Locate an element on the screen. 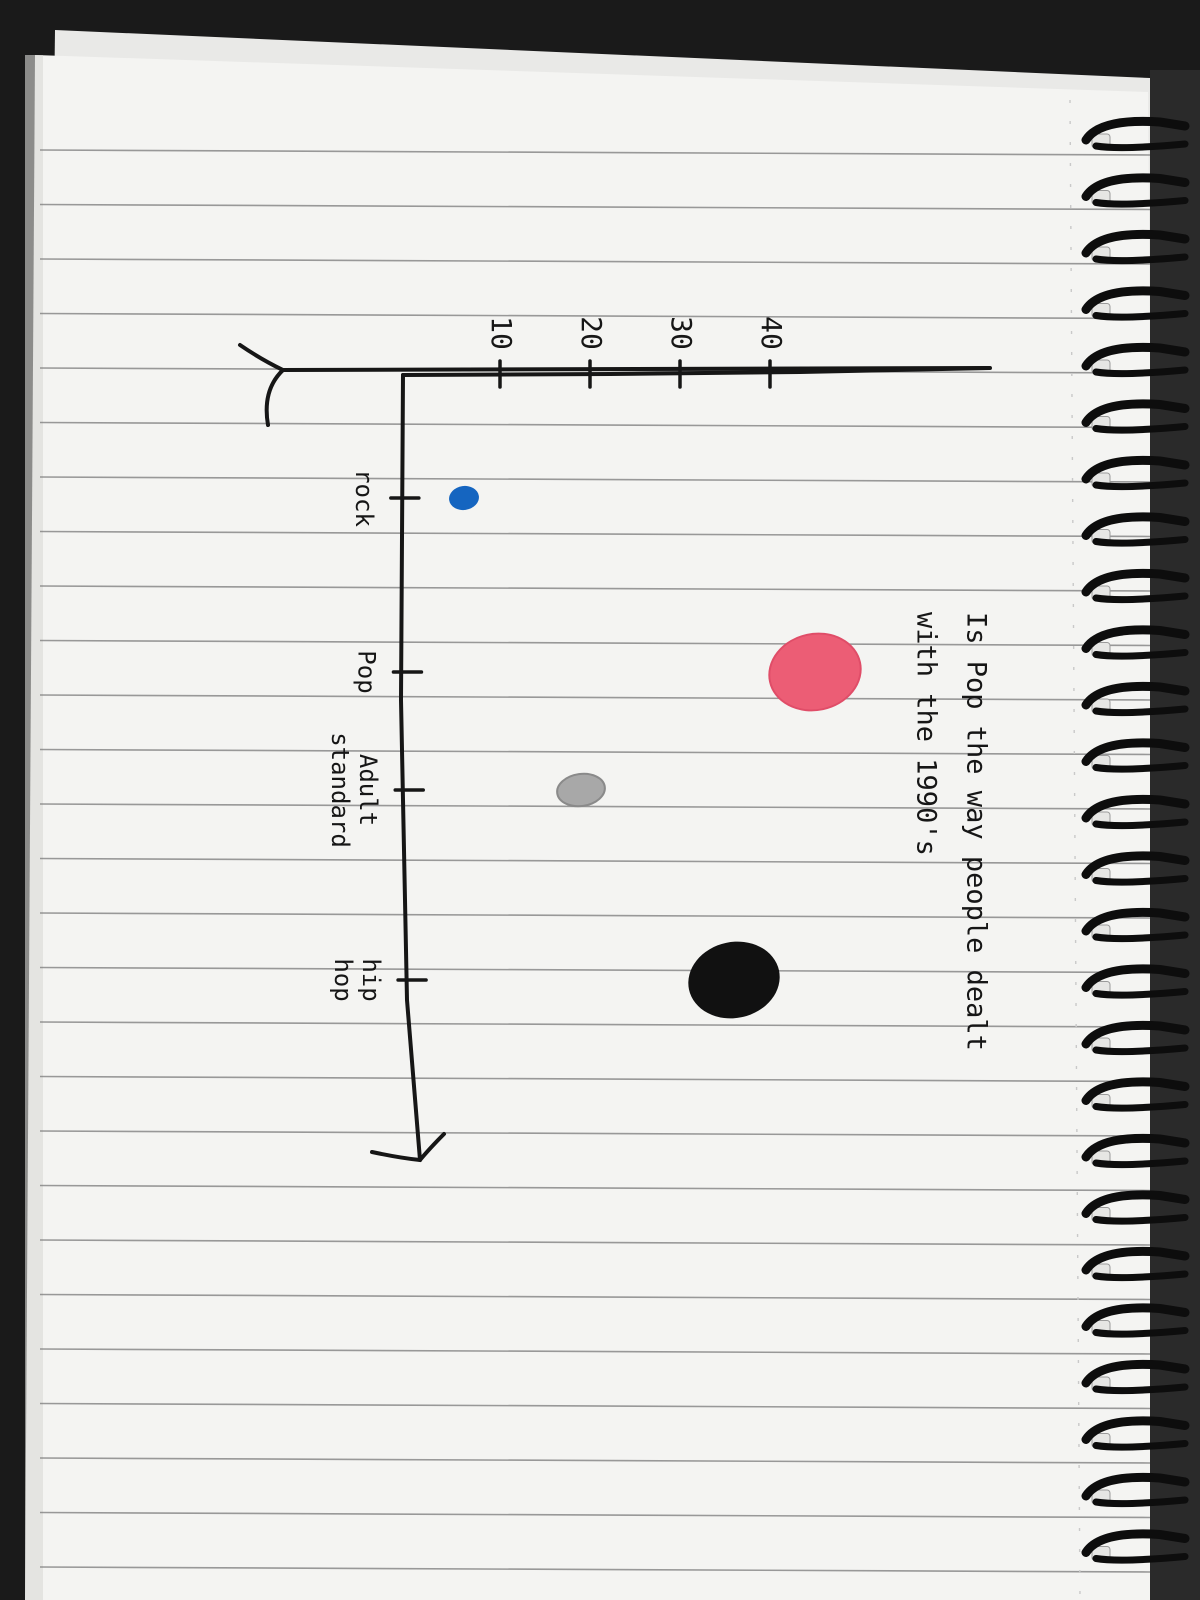 This screenshot has height=1600, width=1200. x-tick-label: hop is located at coordinates (343, 979).